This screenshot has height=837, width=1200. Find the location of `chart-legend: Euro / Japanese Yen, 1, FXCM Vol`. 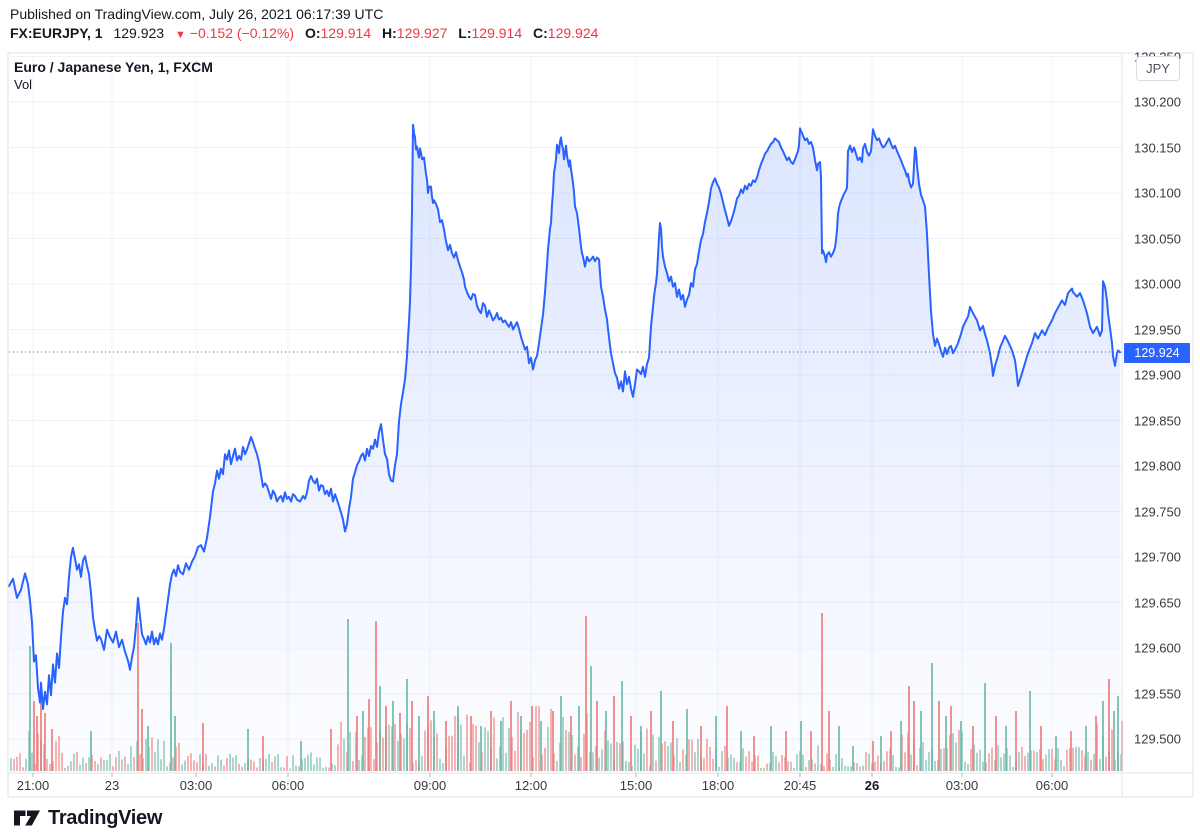

chart-legend: Euro / Japanese Yen, 1, FXCM Vol is located at coordinates (113, 76).